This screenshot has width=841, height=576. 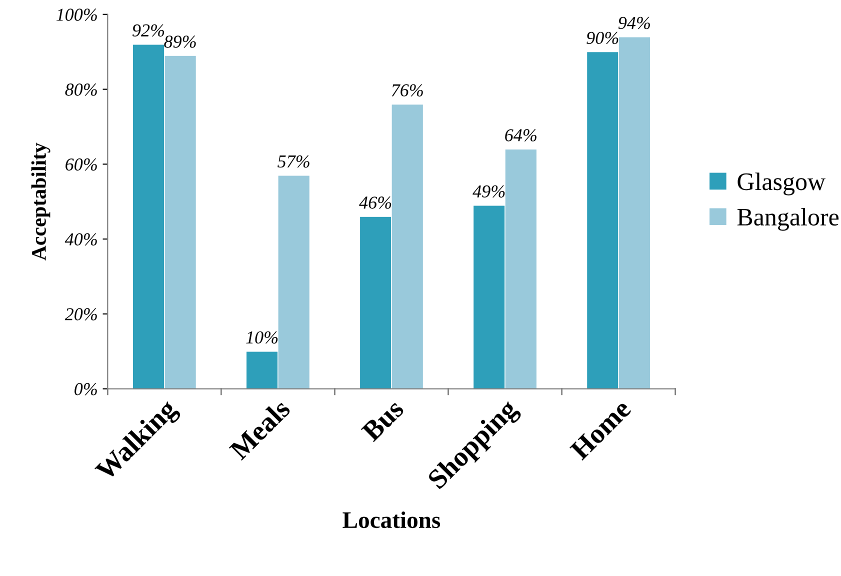 I want to click on data-label: 64%, so click(x=520, y=135).